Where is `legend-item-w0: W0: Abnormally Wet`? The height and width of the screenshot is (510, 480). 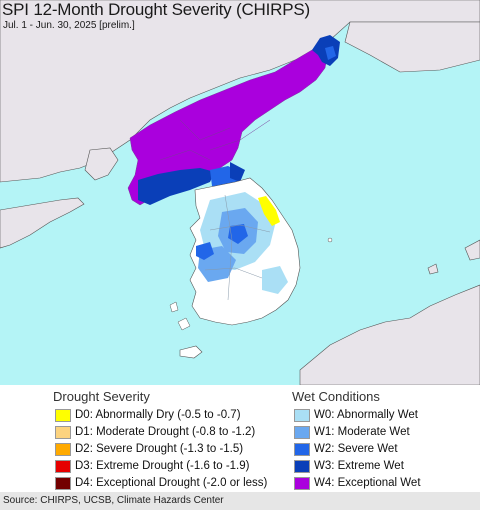 legend-item-w0: W0: Abnormally Wet is located at coordinates (356, 415).